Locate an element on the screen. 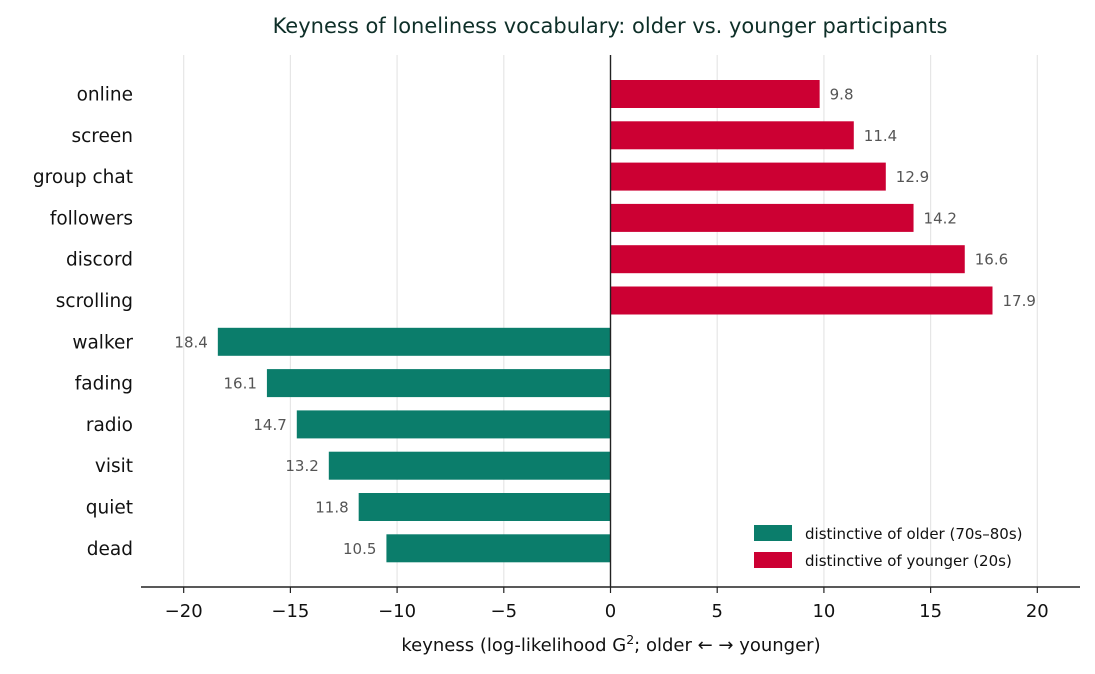 The width and height of the screenshot is (1095, 674). x-tick-label: 5 is located at coordinates (716, 611).